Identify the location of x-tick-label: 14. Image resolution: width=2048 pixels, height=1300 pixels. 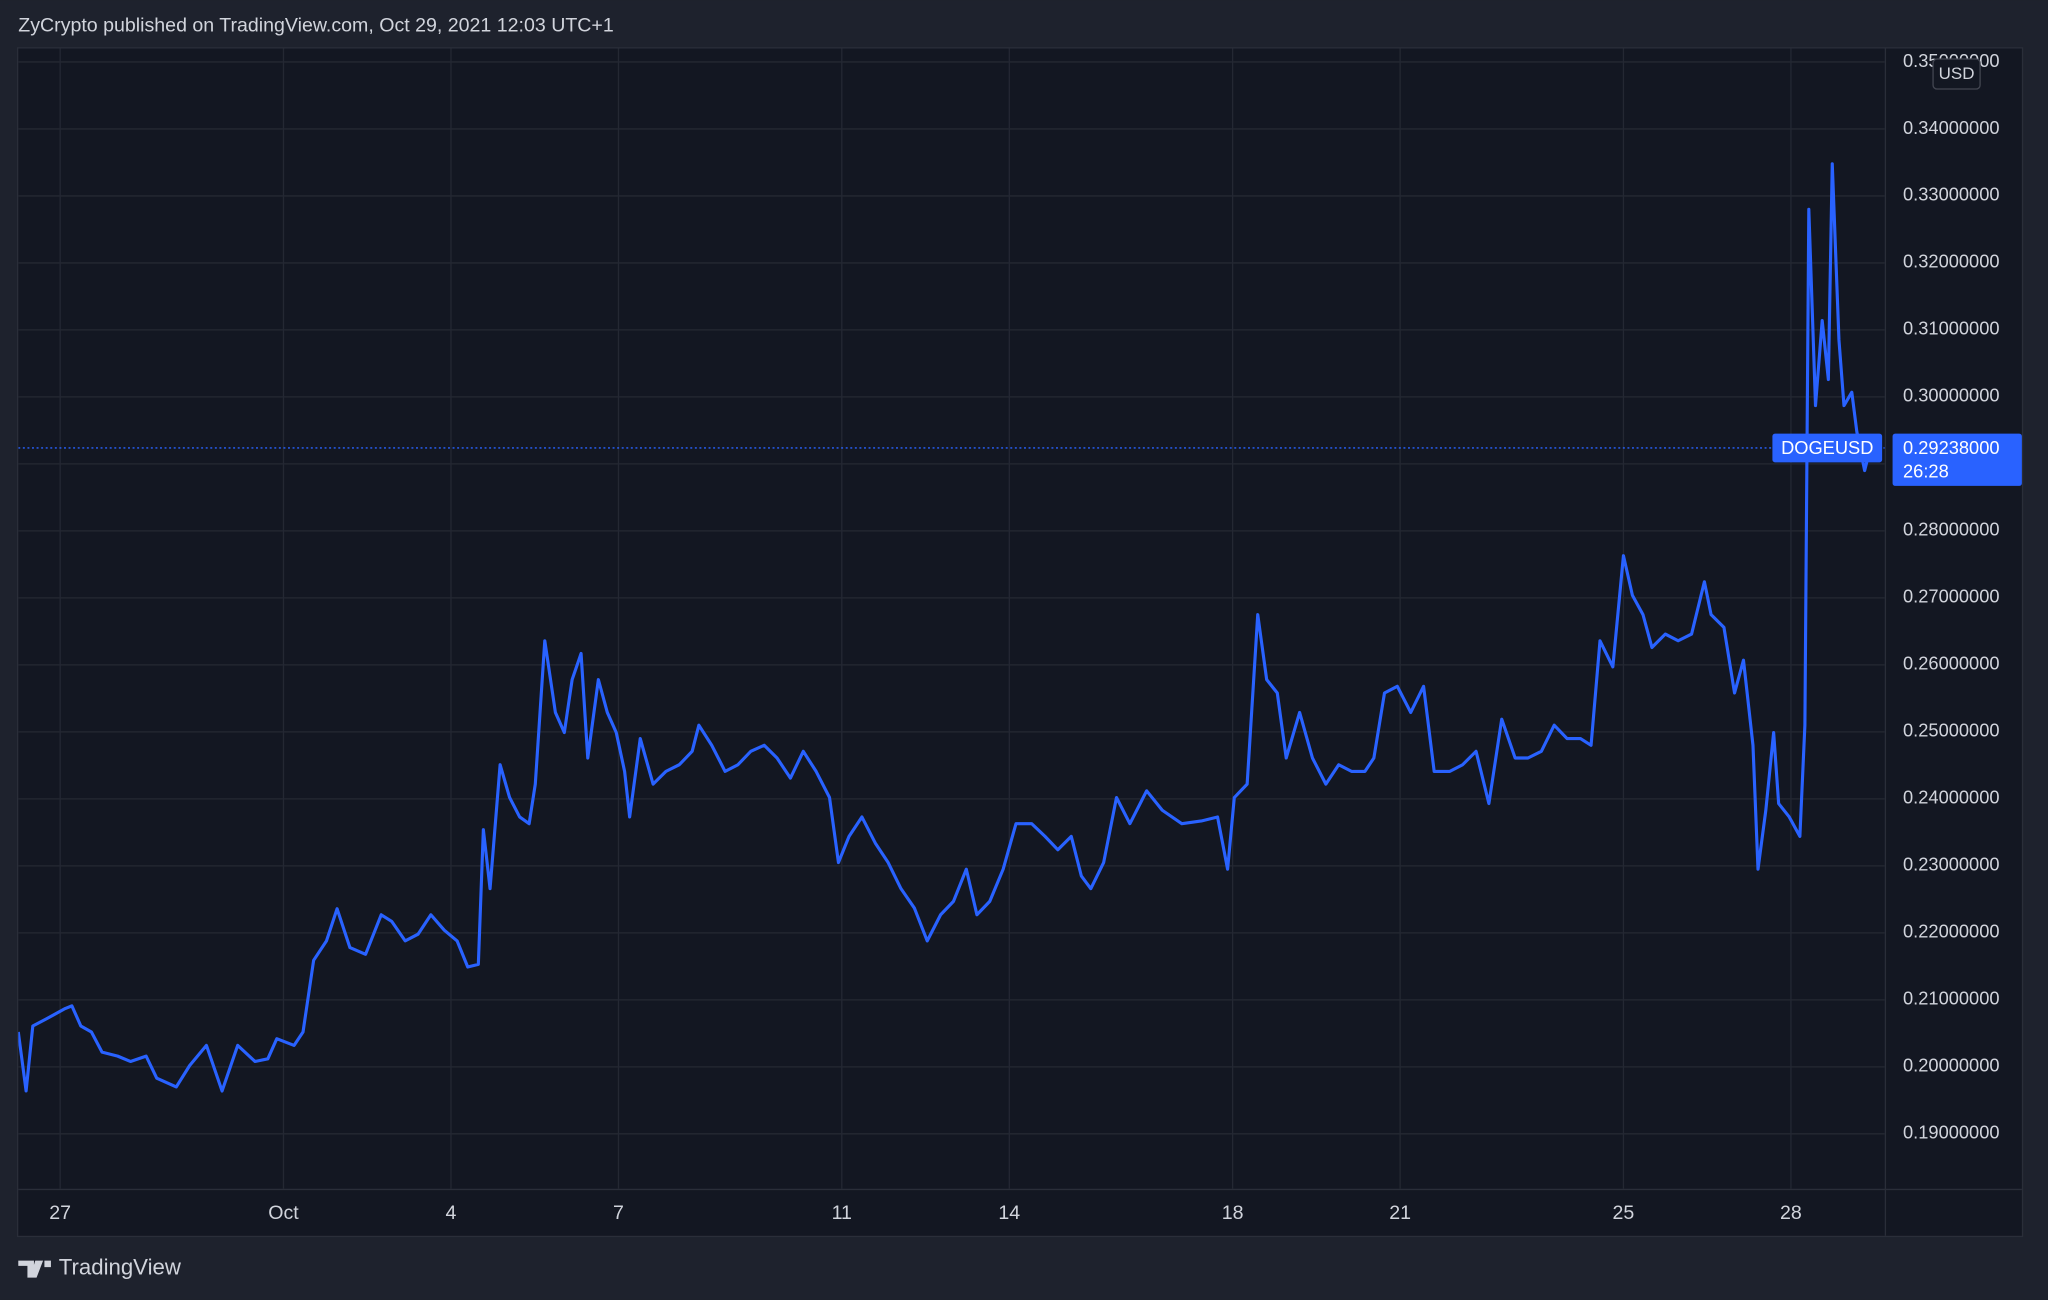
(1009, 1213).